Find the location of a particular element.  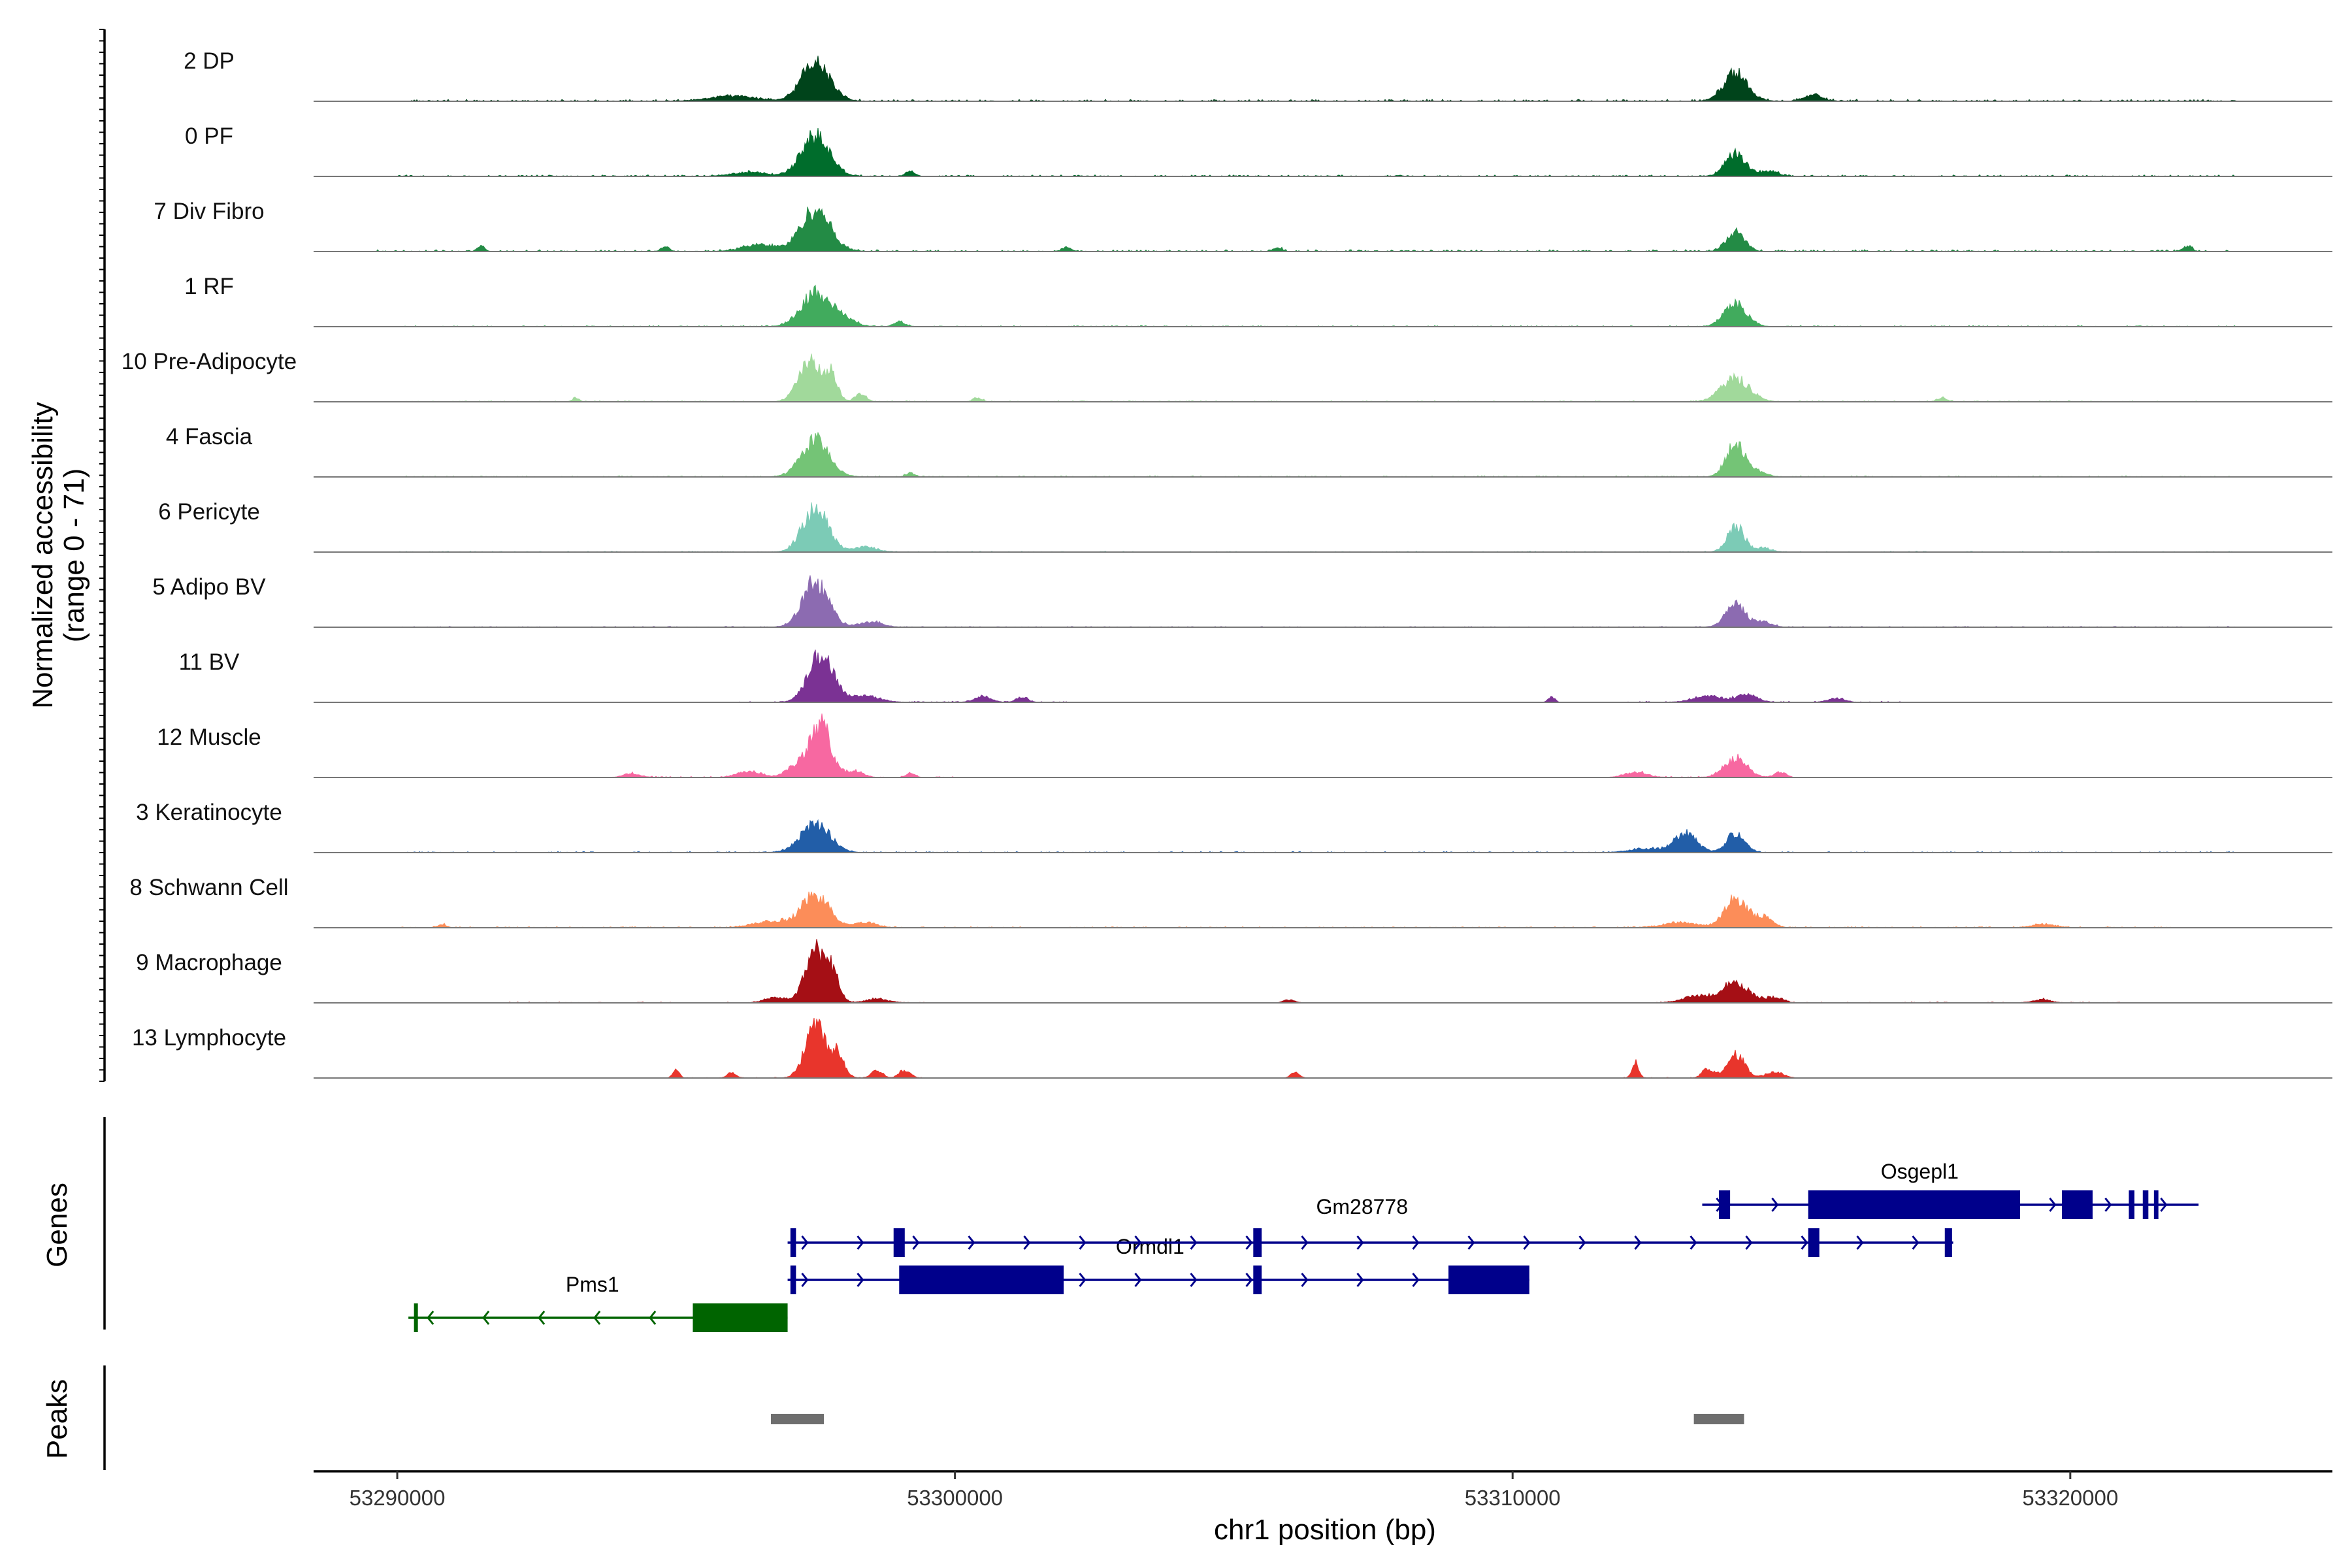

track-11-bv is located at coordinates (1323, 676).